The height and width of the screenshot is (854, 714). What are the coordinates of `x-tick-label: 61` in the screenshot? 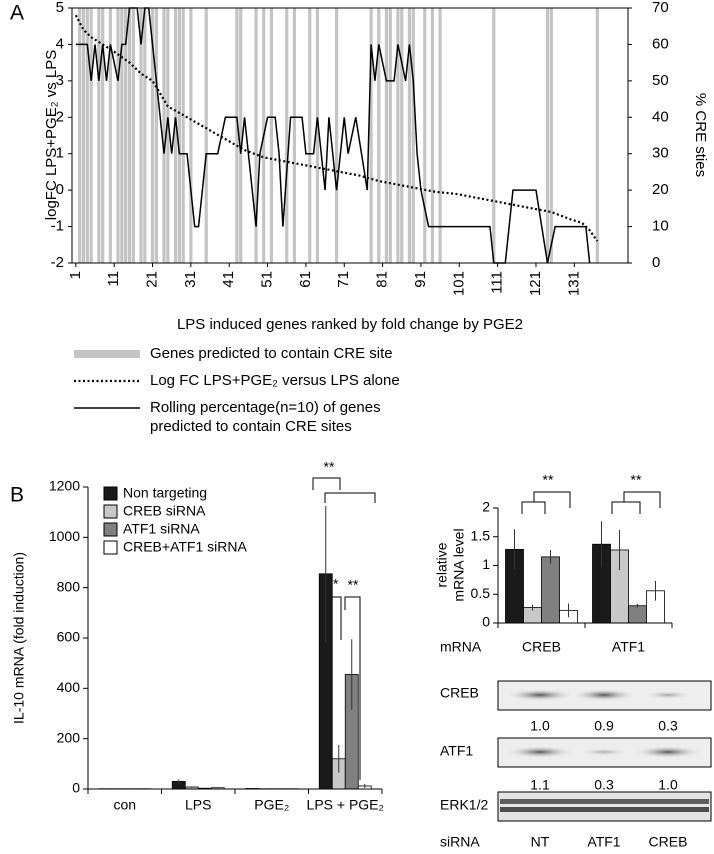 It's located at (305, 279).